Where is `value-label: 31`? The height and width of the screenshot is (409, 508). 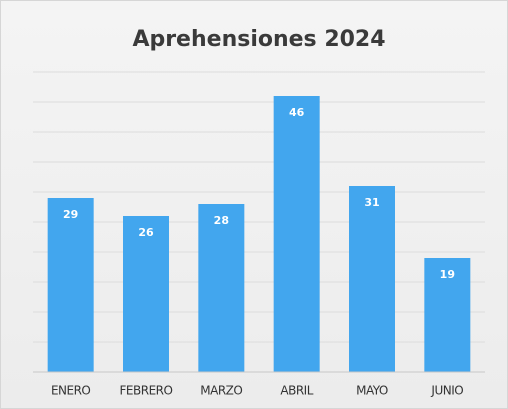
value-label: 31 is located at coordinates (371, 202).